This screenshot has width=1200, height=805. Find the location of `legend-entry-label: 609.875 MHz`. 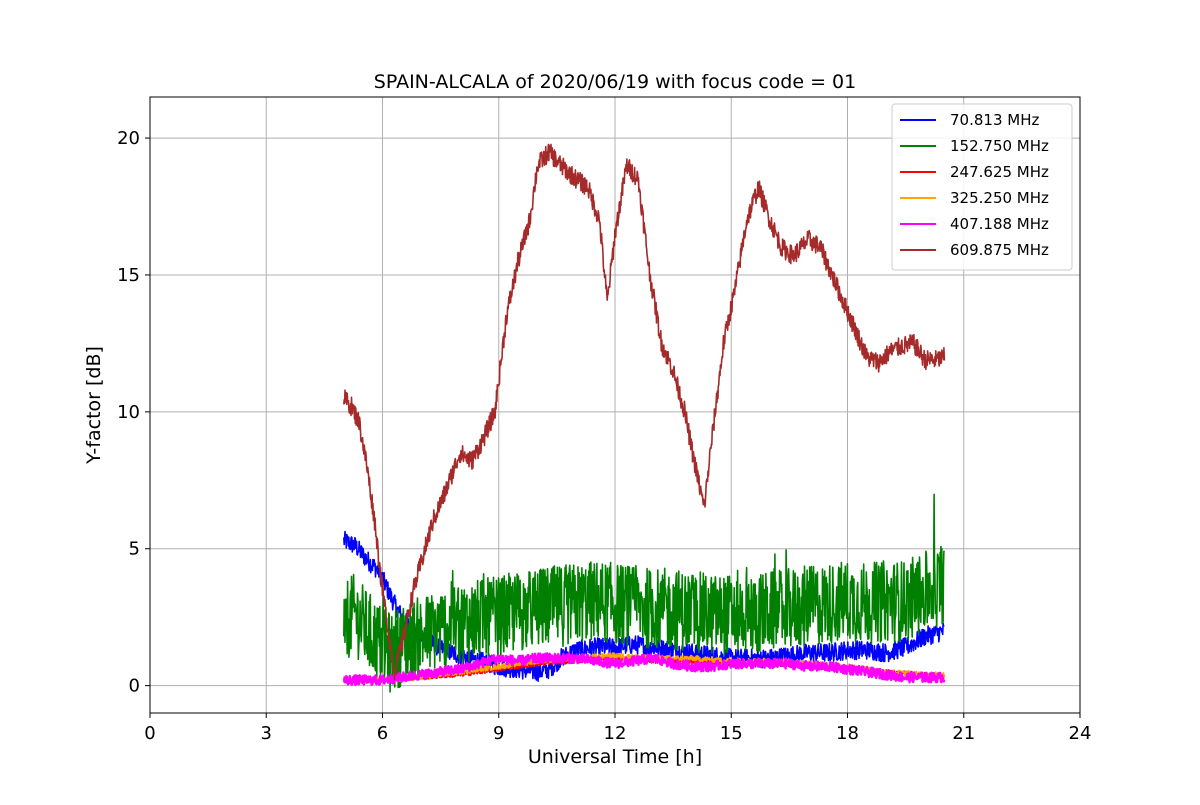

legend-entry-label: 609.875 MHz is located at coordinates (999, 250).